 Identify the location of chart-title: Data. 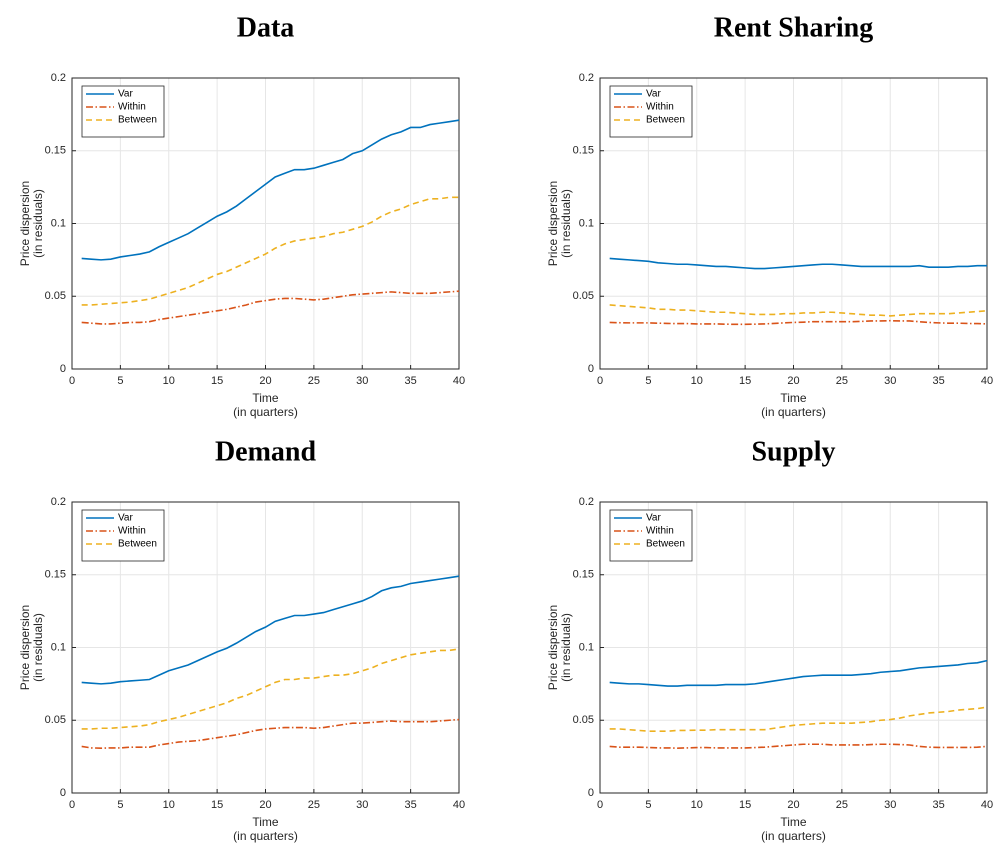
(266, 27).